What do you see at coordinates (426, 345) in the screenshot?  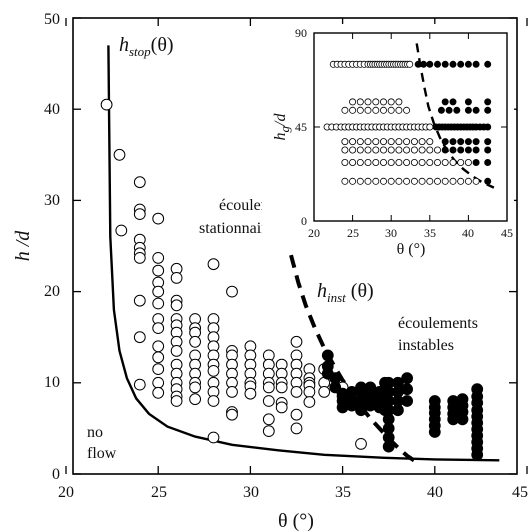 I see `unstable-label-line2: instables` at bounding box center [426, 345].